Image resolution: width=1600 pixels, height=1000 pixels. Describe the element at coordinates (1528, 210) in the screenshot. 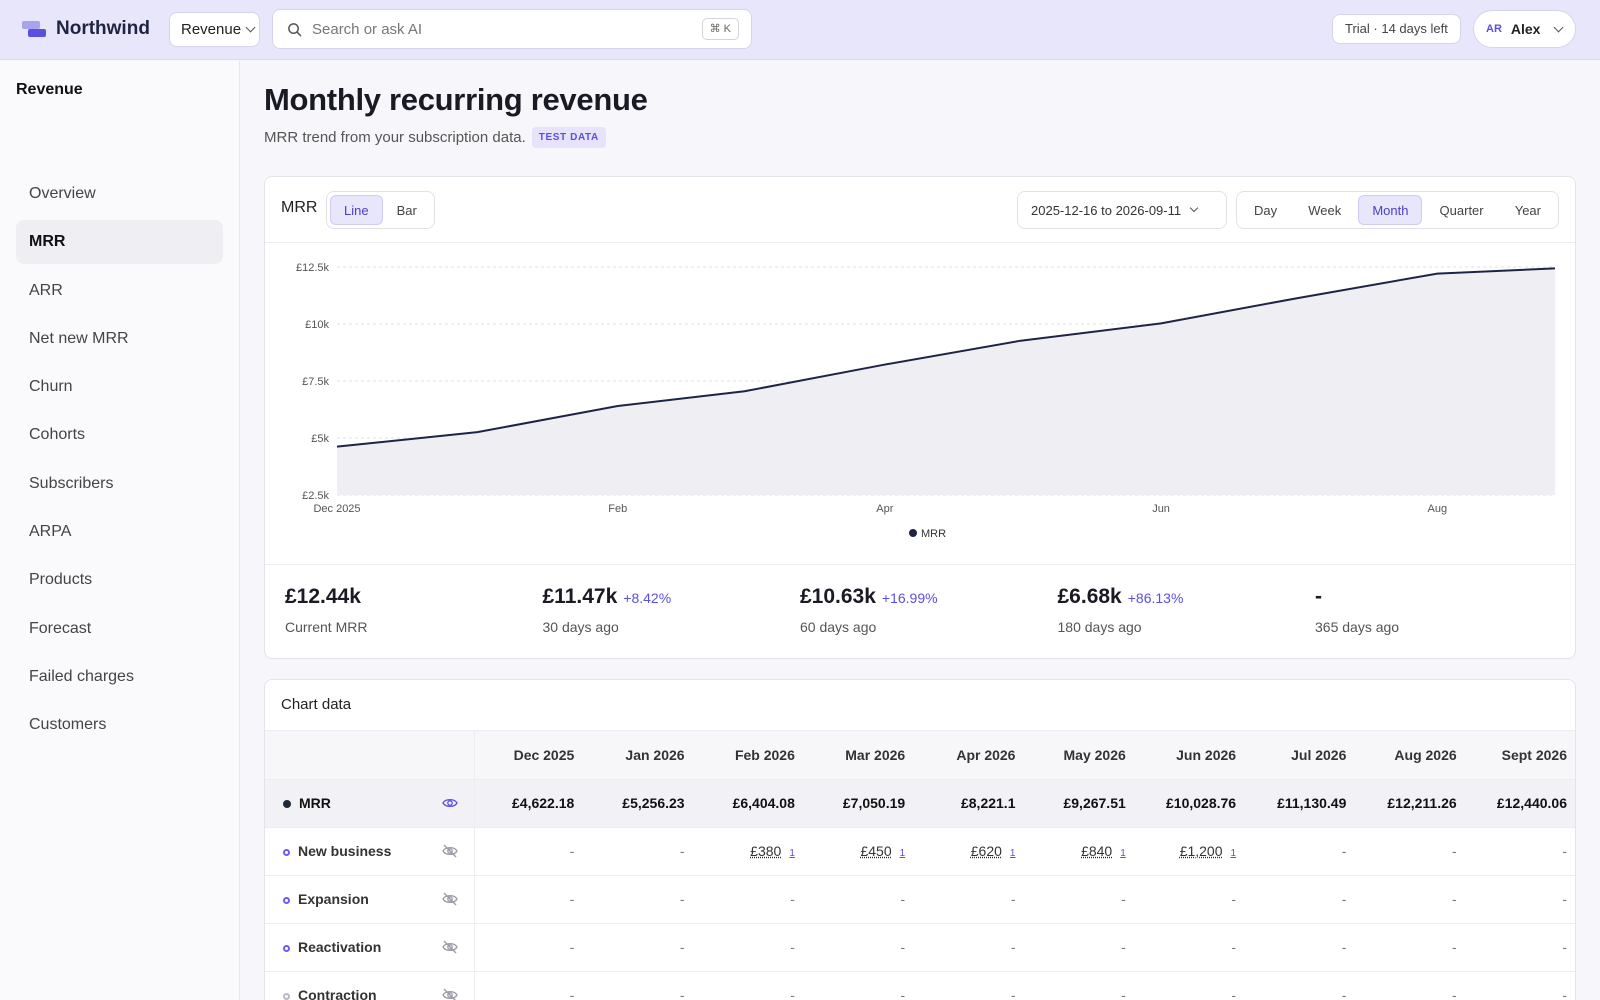

I see `granularity-year-button: Year` at that location.